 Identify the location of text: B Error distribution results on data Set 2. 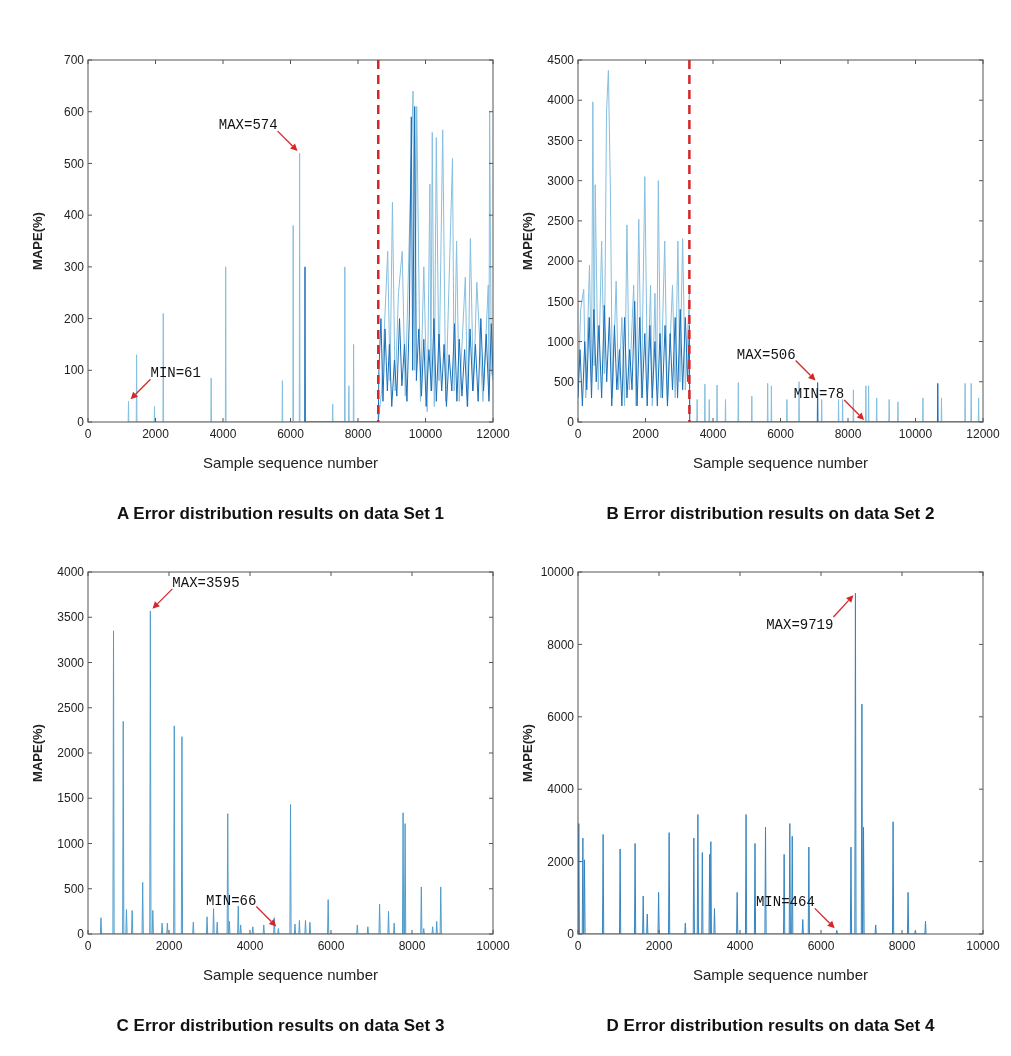
(770, 513).